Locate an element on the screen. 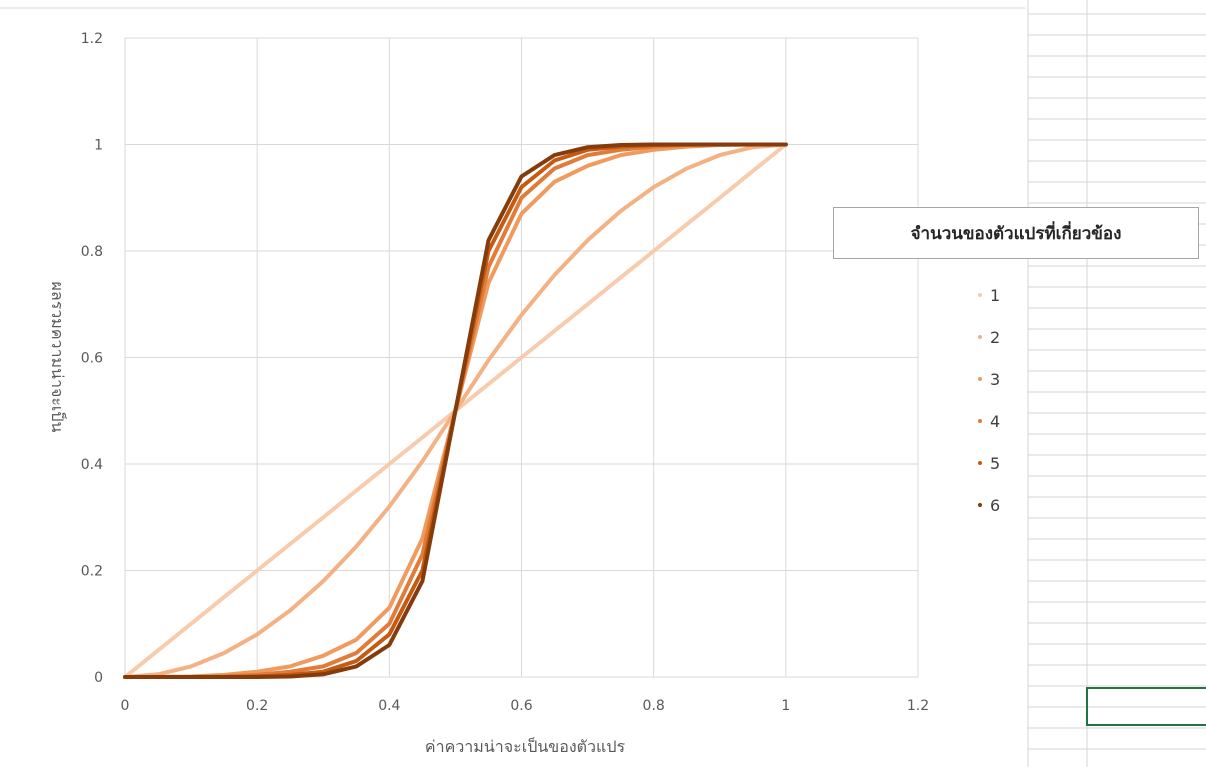 This screenshot has height=767, width=1206. y-tick-label: 0.8 is located at coordinates (92, 252).